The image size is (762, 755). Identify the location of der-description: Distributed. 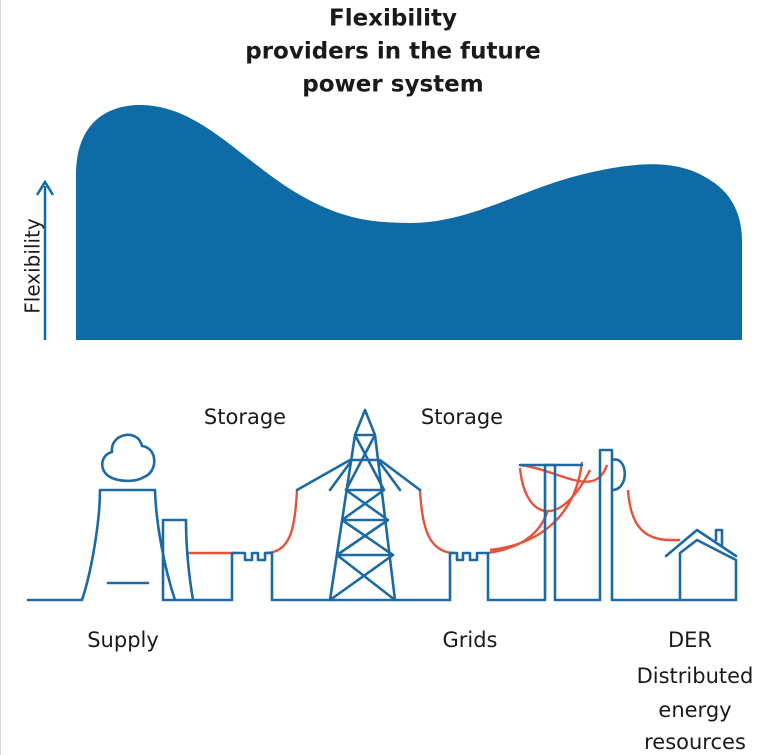
(695, 676).